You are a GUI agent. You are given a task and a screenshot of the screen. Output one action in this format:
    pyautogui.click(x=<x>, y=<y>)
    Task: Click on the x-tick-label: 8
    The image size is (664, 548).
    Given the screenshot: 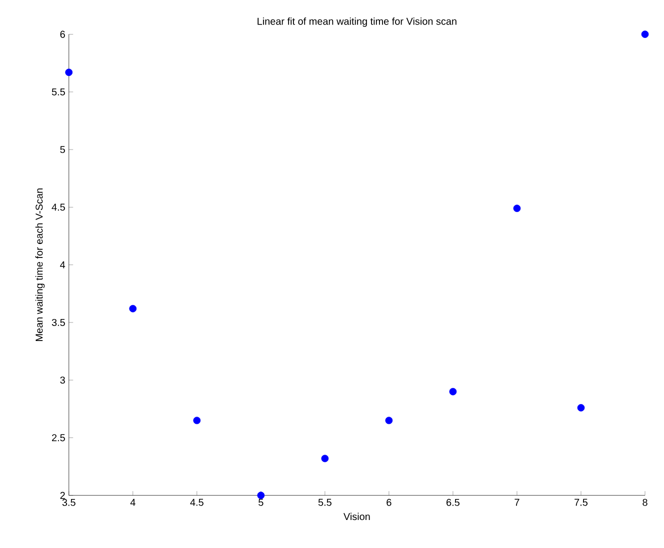 What is the action you would take?
    pyautogui.click(x=645, y=502)
    